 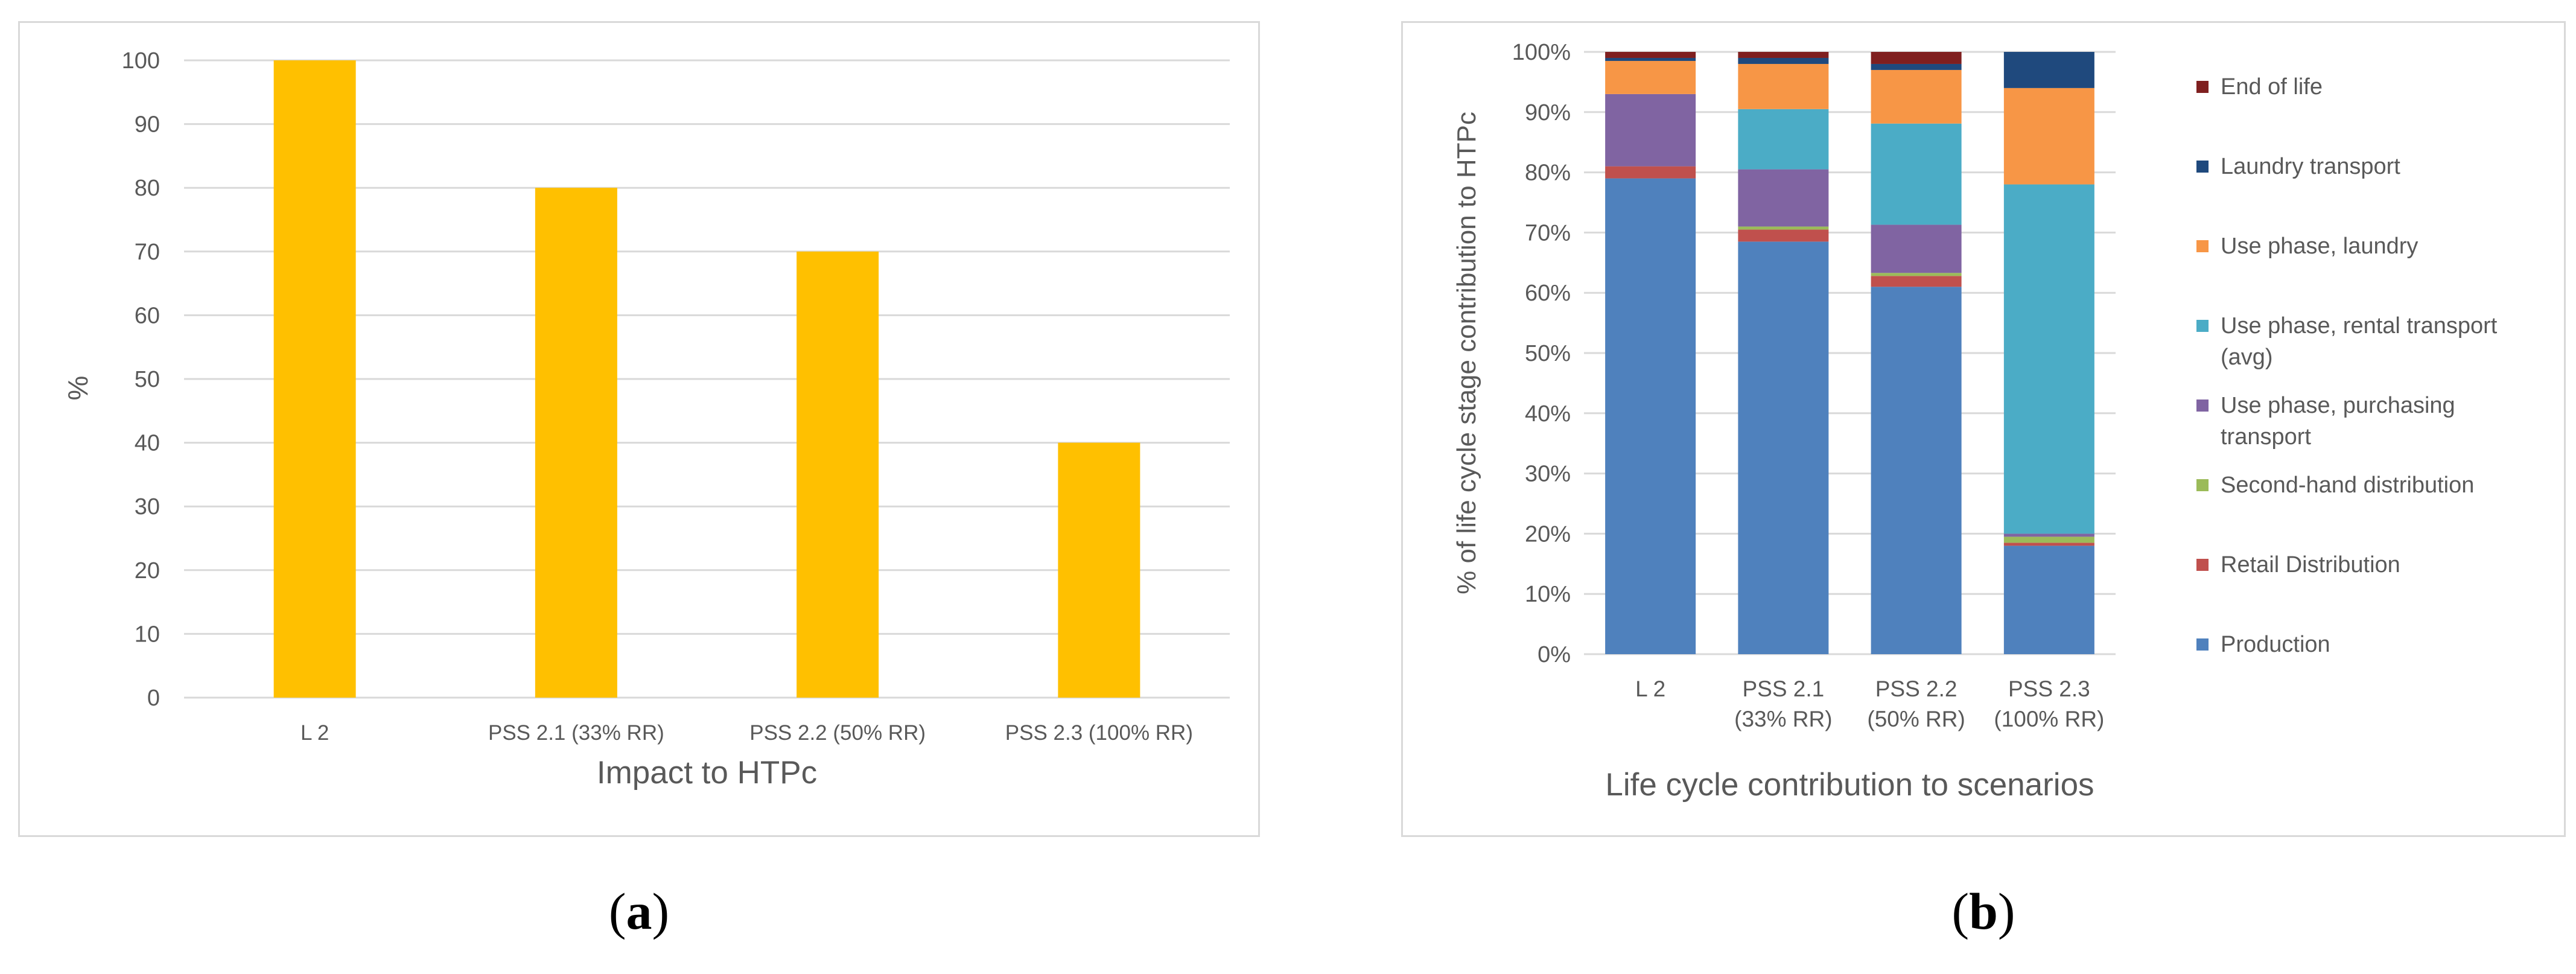 What do you see at coordinates (1548, 534) in the screenshot?
I see `y-tick-label: 20%` at bounding box center [1548, 534].